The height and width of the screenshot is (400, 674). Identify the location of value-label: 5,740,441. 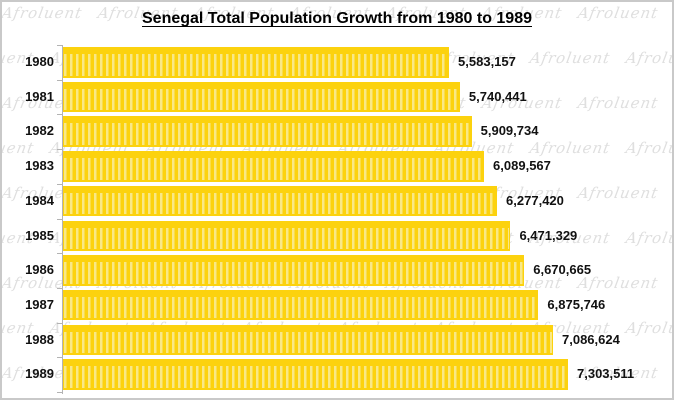
(497, 96).